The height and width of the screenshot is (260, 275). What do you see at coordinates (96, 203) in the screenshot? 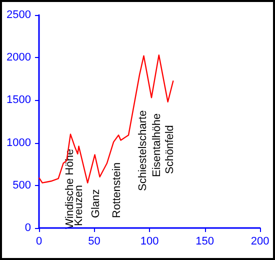
I see `annotation: Glanz` at bounding box center [96, 203].